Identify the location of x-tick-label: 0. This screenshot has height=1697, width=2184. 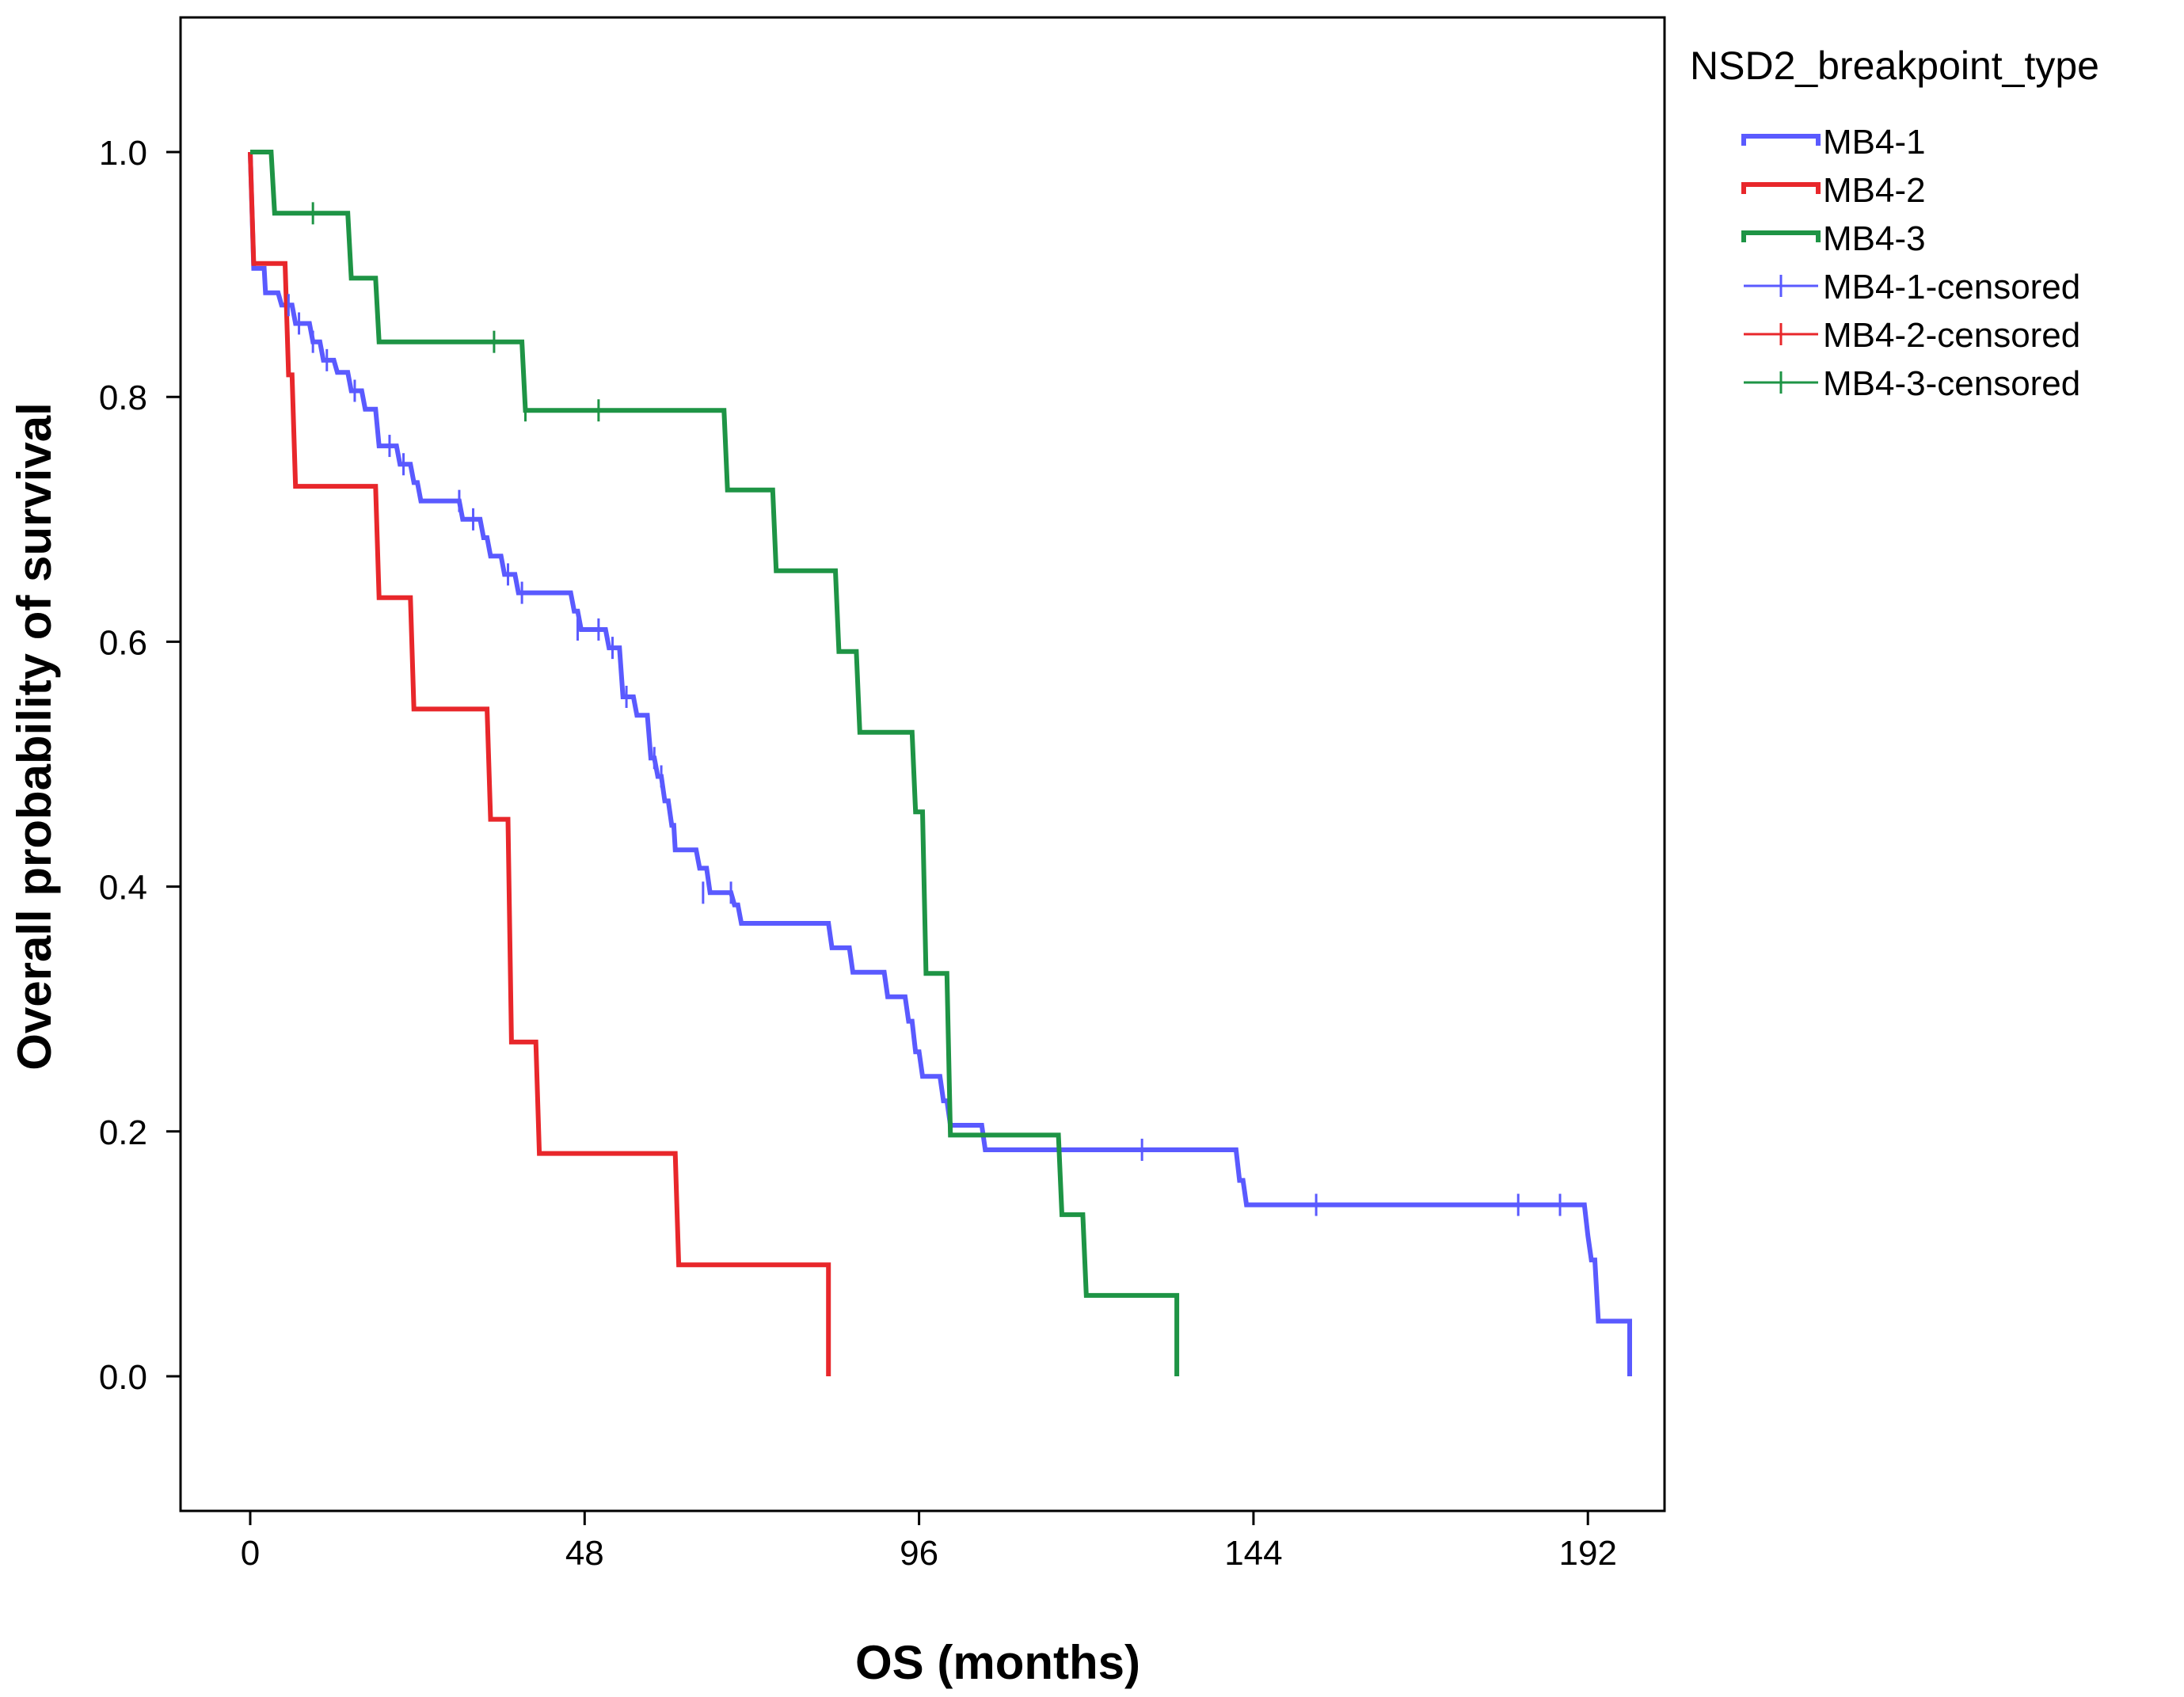
(250, 1553).